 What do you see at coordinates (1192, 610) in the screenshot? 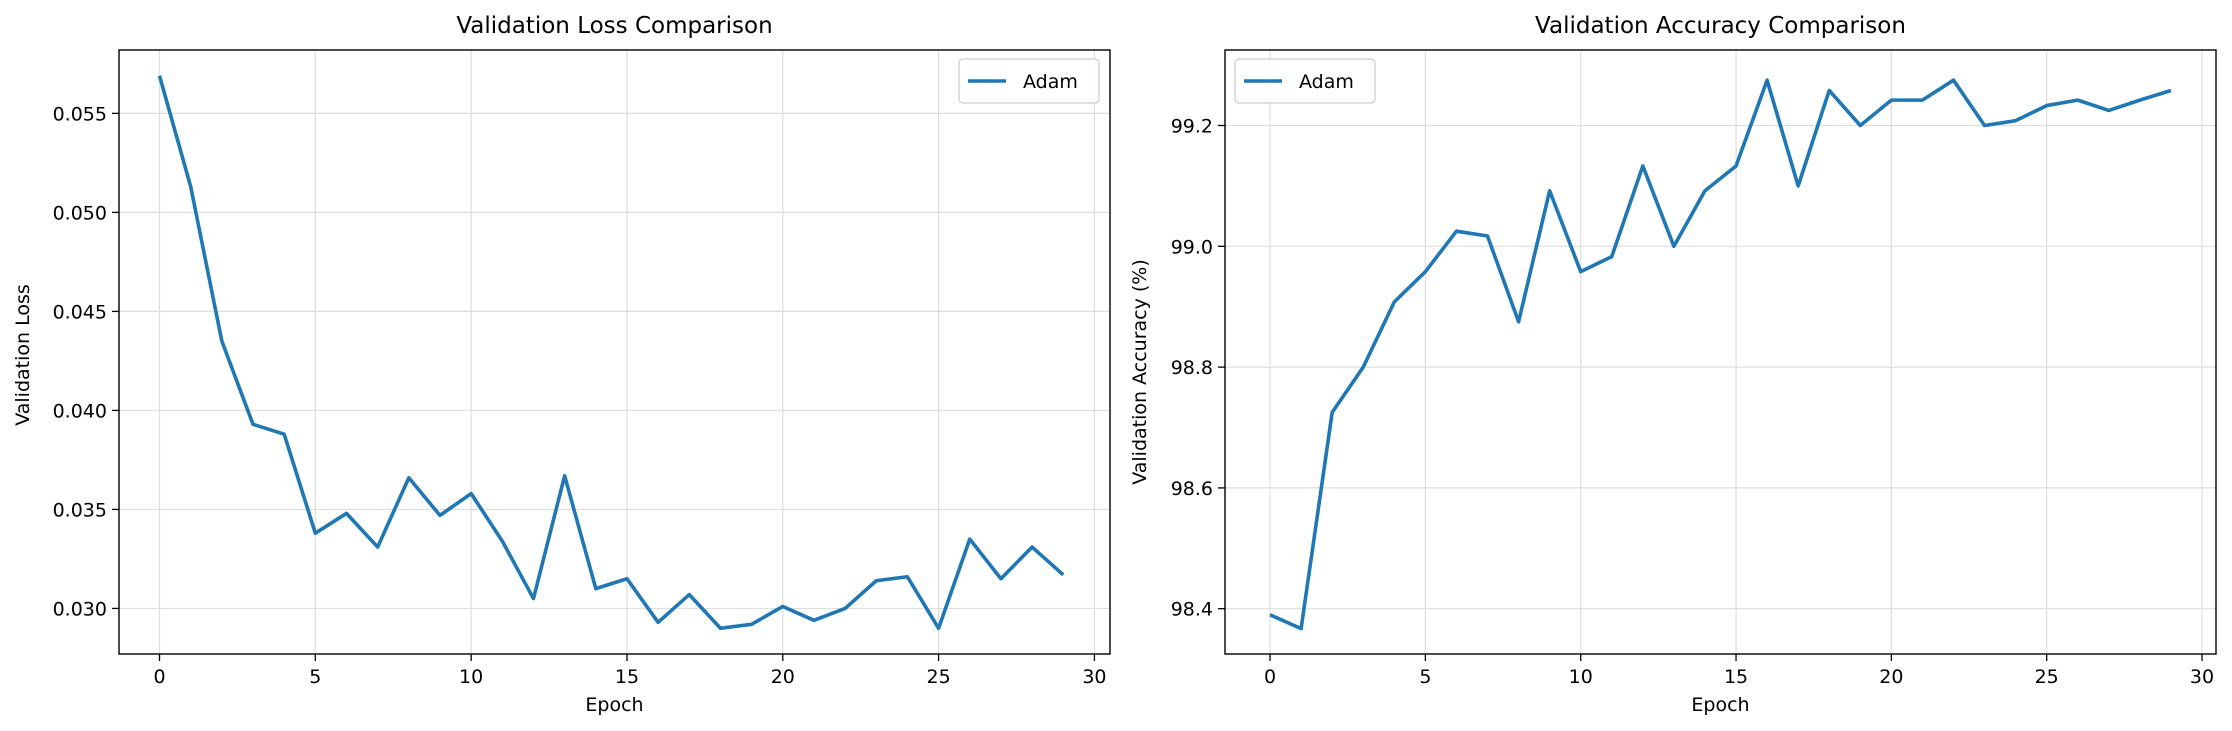
I see `y-tick-label: 98.4` at bounding box center [1192, 610].